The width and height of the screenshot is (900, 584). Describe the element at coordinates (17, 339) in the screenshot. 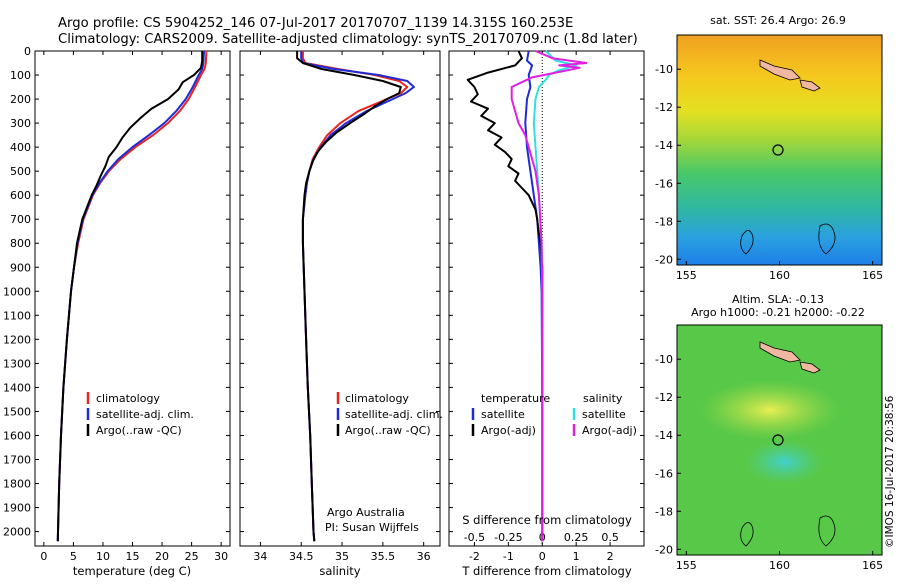

I see `depth-tick-label: 1200` at that location.